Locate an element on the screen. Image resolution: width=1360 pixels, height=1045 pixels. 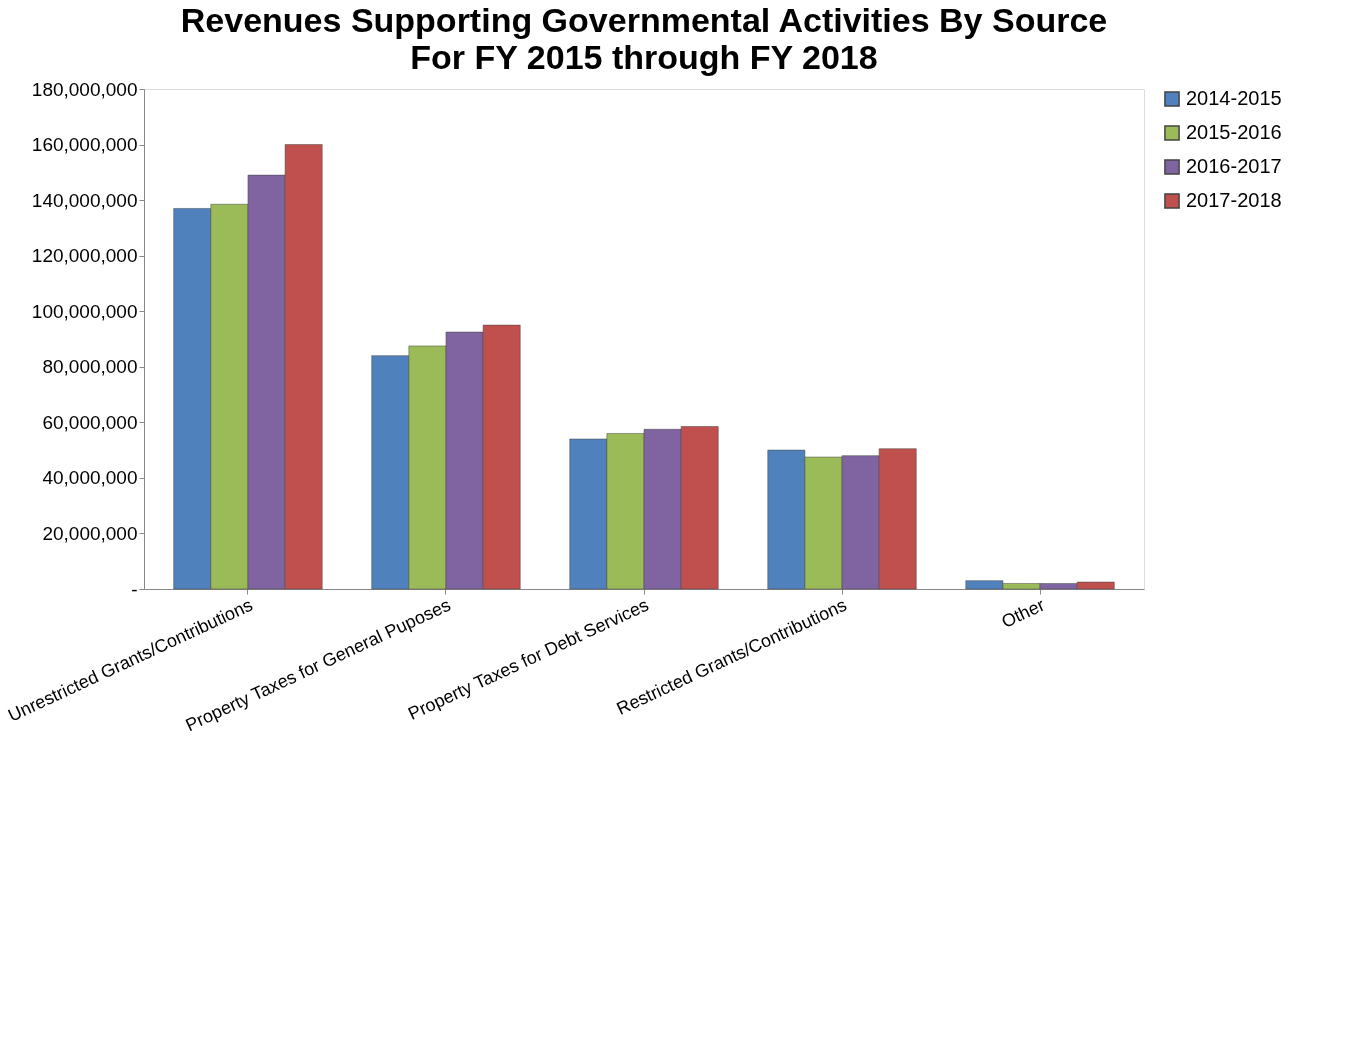
chart-title: Revenues Supporting Governmental Activities By Source is located at coordinates (644, 20).